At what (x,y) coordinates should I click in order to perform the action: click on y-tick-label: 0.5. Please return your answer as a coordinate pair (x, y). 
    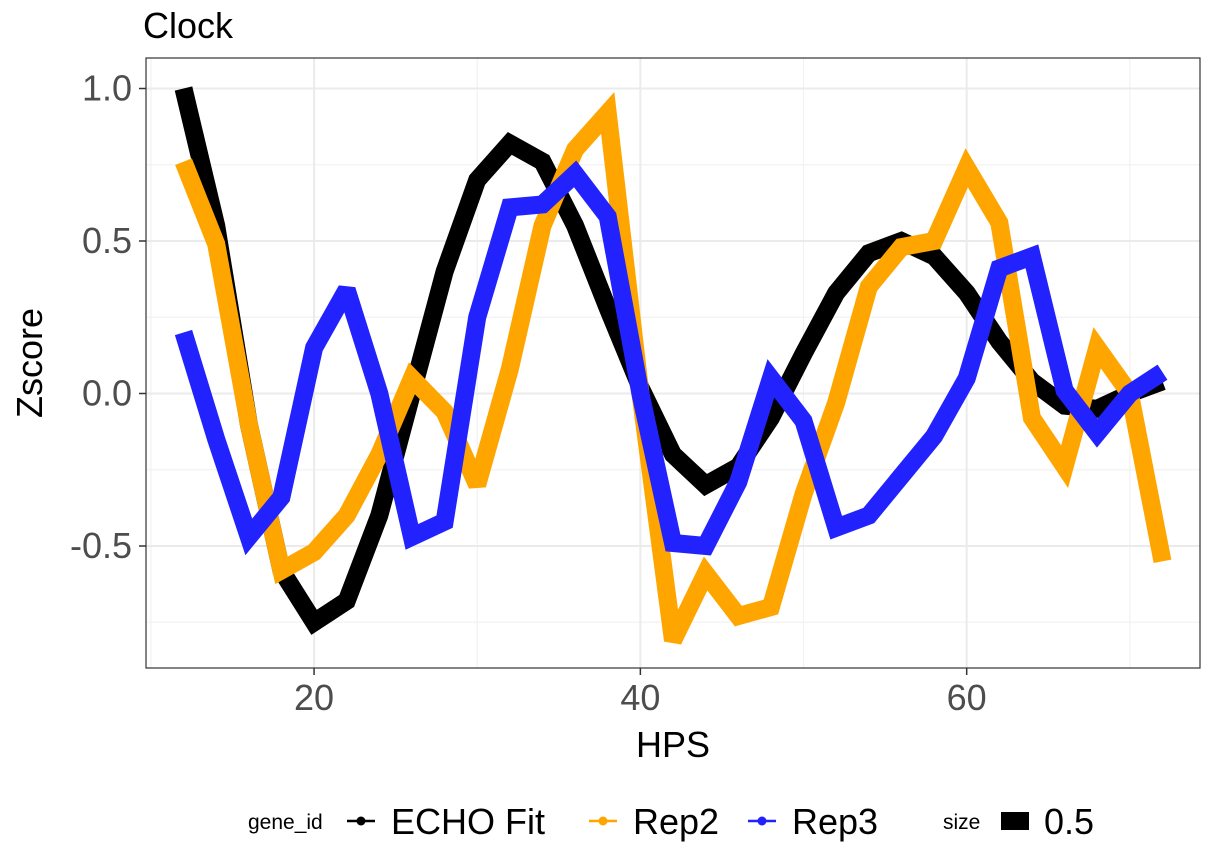
    Looking at the image, I should click on (107, 240).